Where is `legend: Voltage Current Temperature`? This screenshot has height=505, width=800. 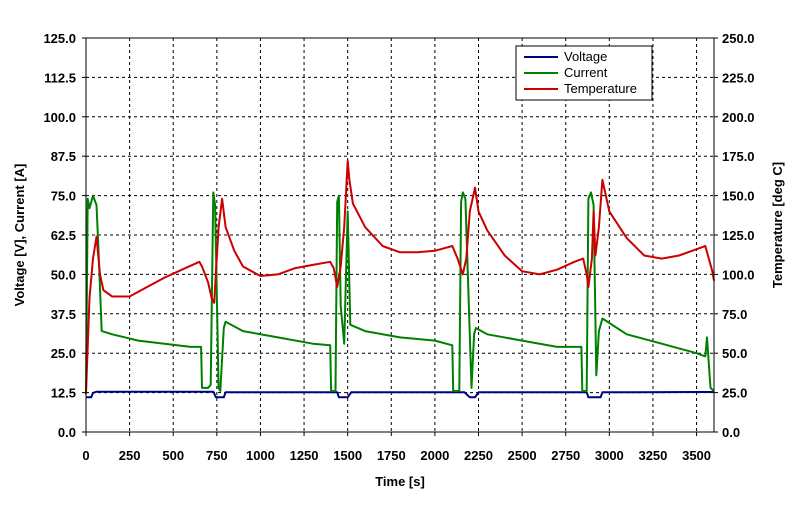
legend: Voltage Current Temperature is located at coordinates (584, 73).